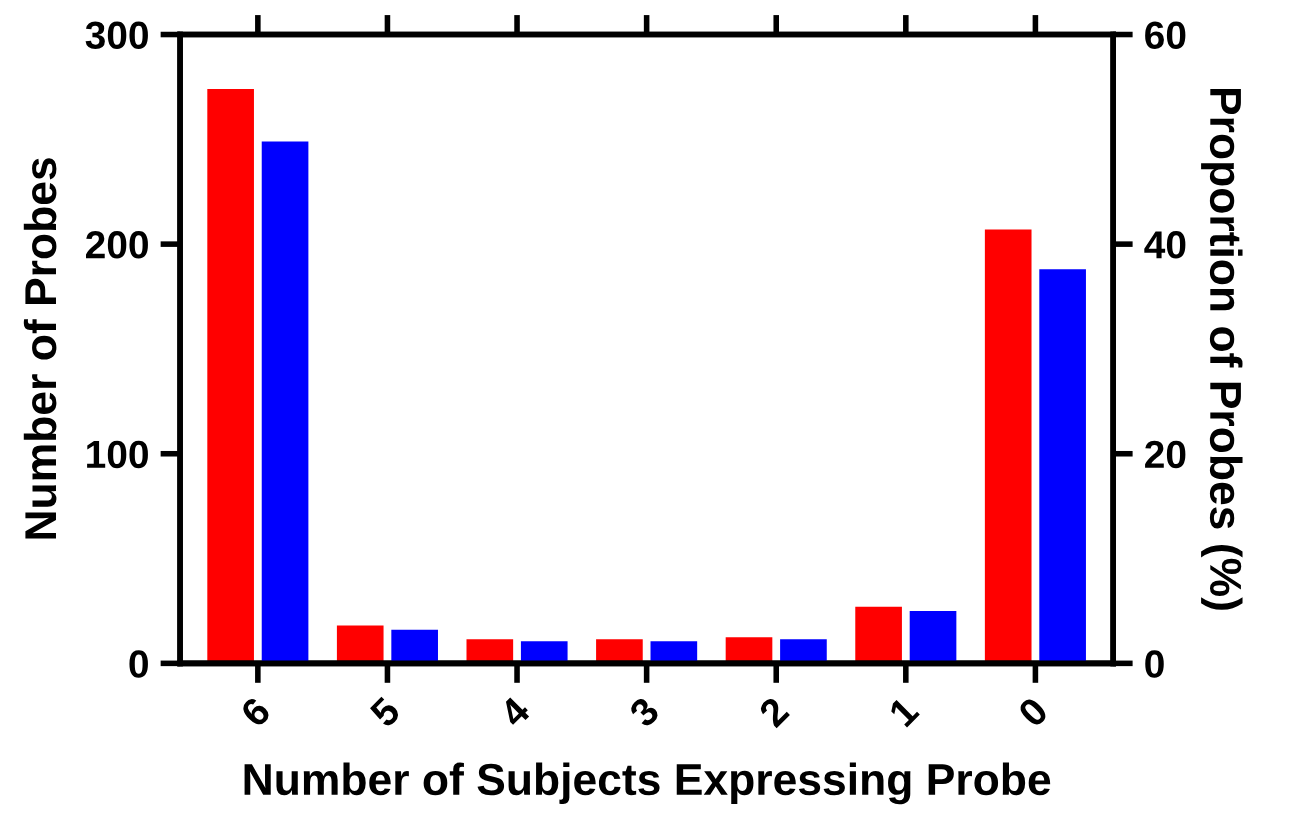 Image resolution: width=1305 pixels, height=822 pixels. Describe the element at coordinates (385, 712) in the screenshot. I see `x-tick-label: 5` at that location.